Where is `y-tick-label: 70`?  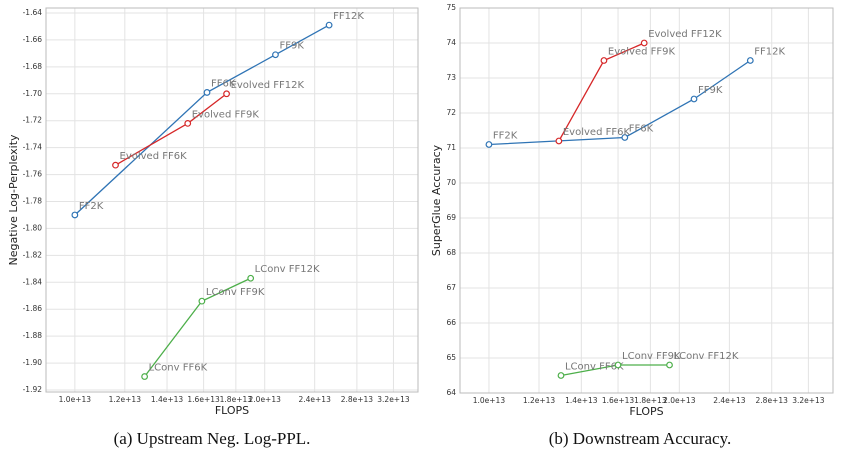
y-tick-label: 70 is located at coordinates (451, 182).